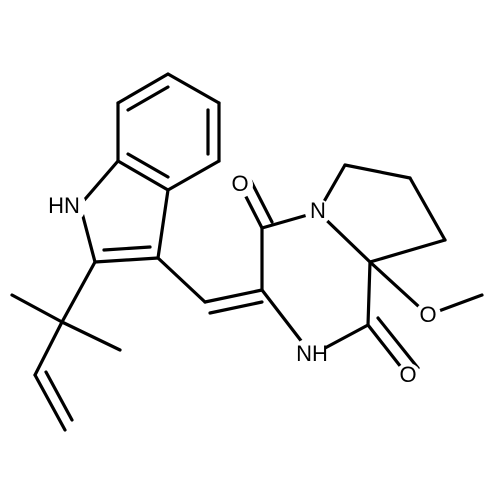 The height and width of the screenshot is (500, 500). What do you see at coordinates (318, 210) in the screenshot?
I see `atom-label: N` at bounding box center [318, 210].